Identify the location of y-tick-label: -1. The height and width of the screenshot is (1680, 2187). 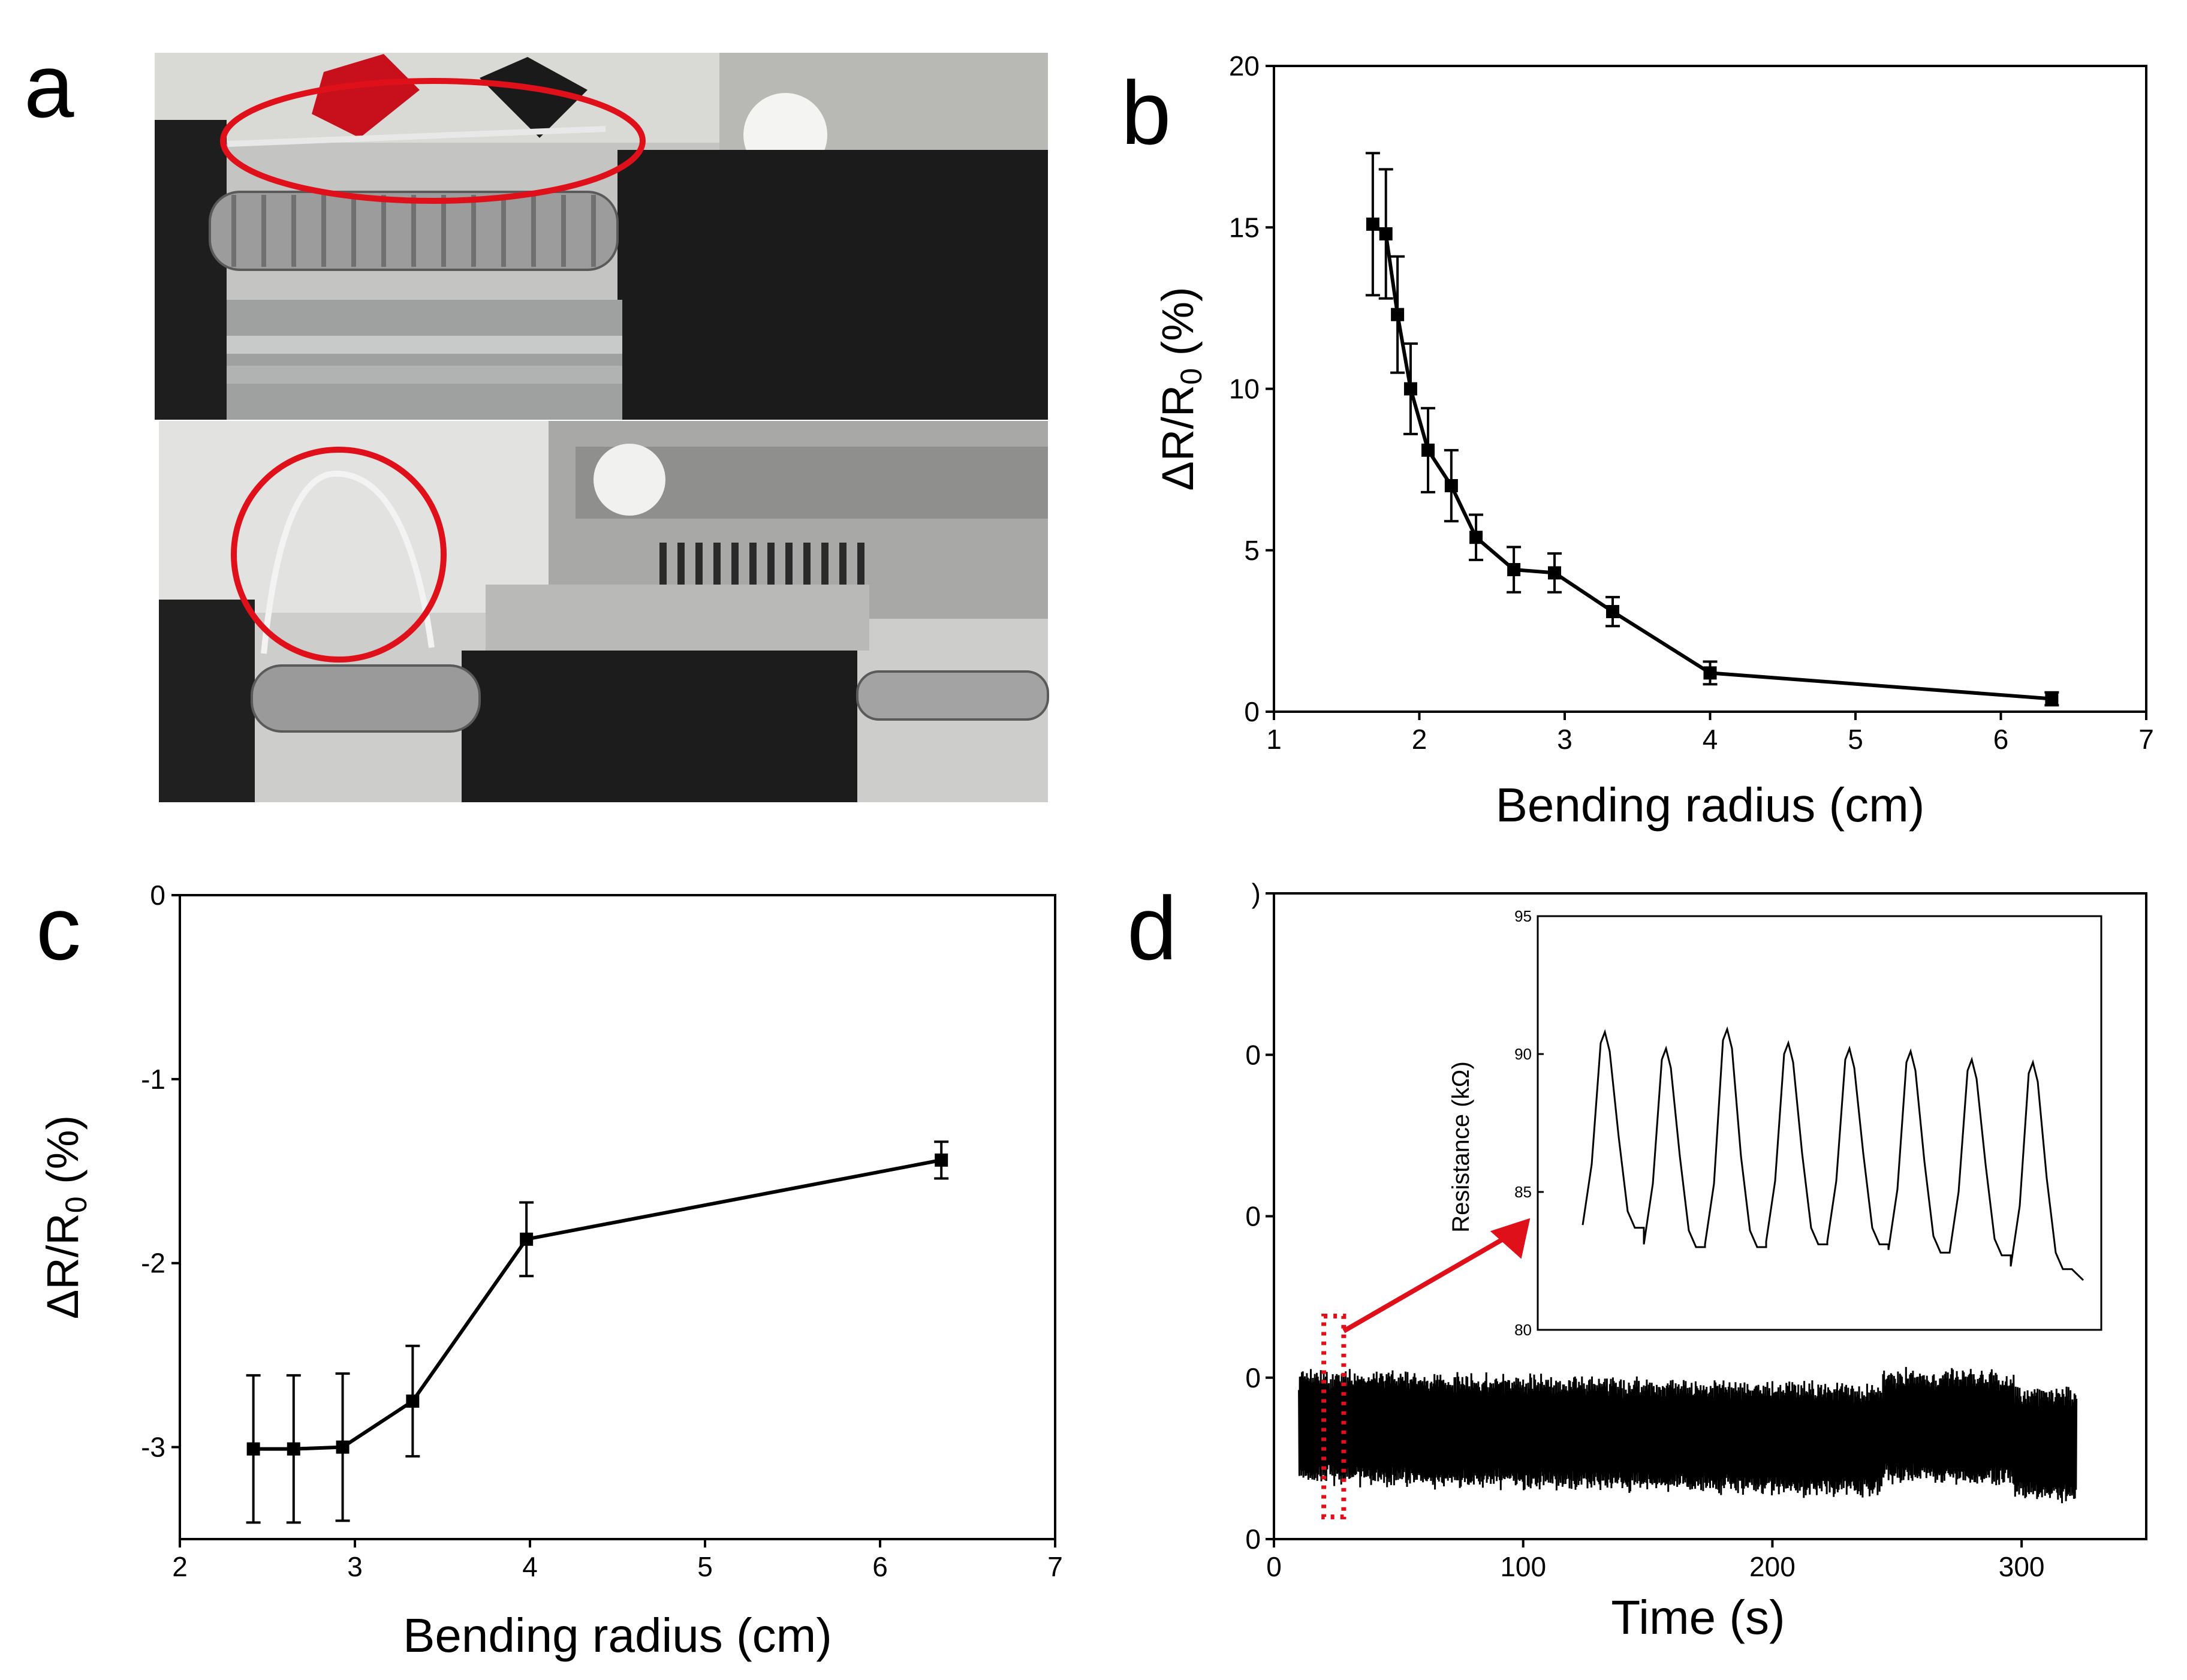
(153, 1079).